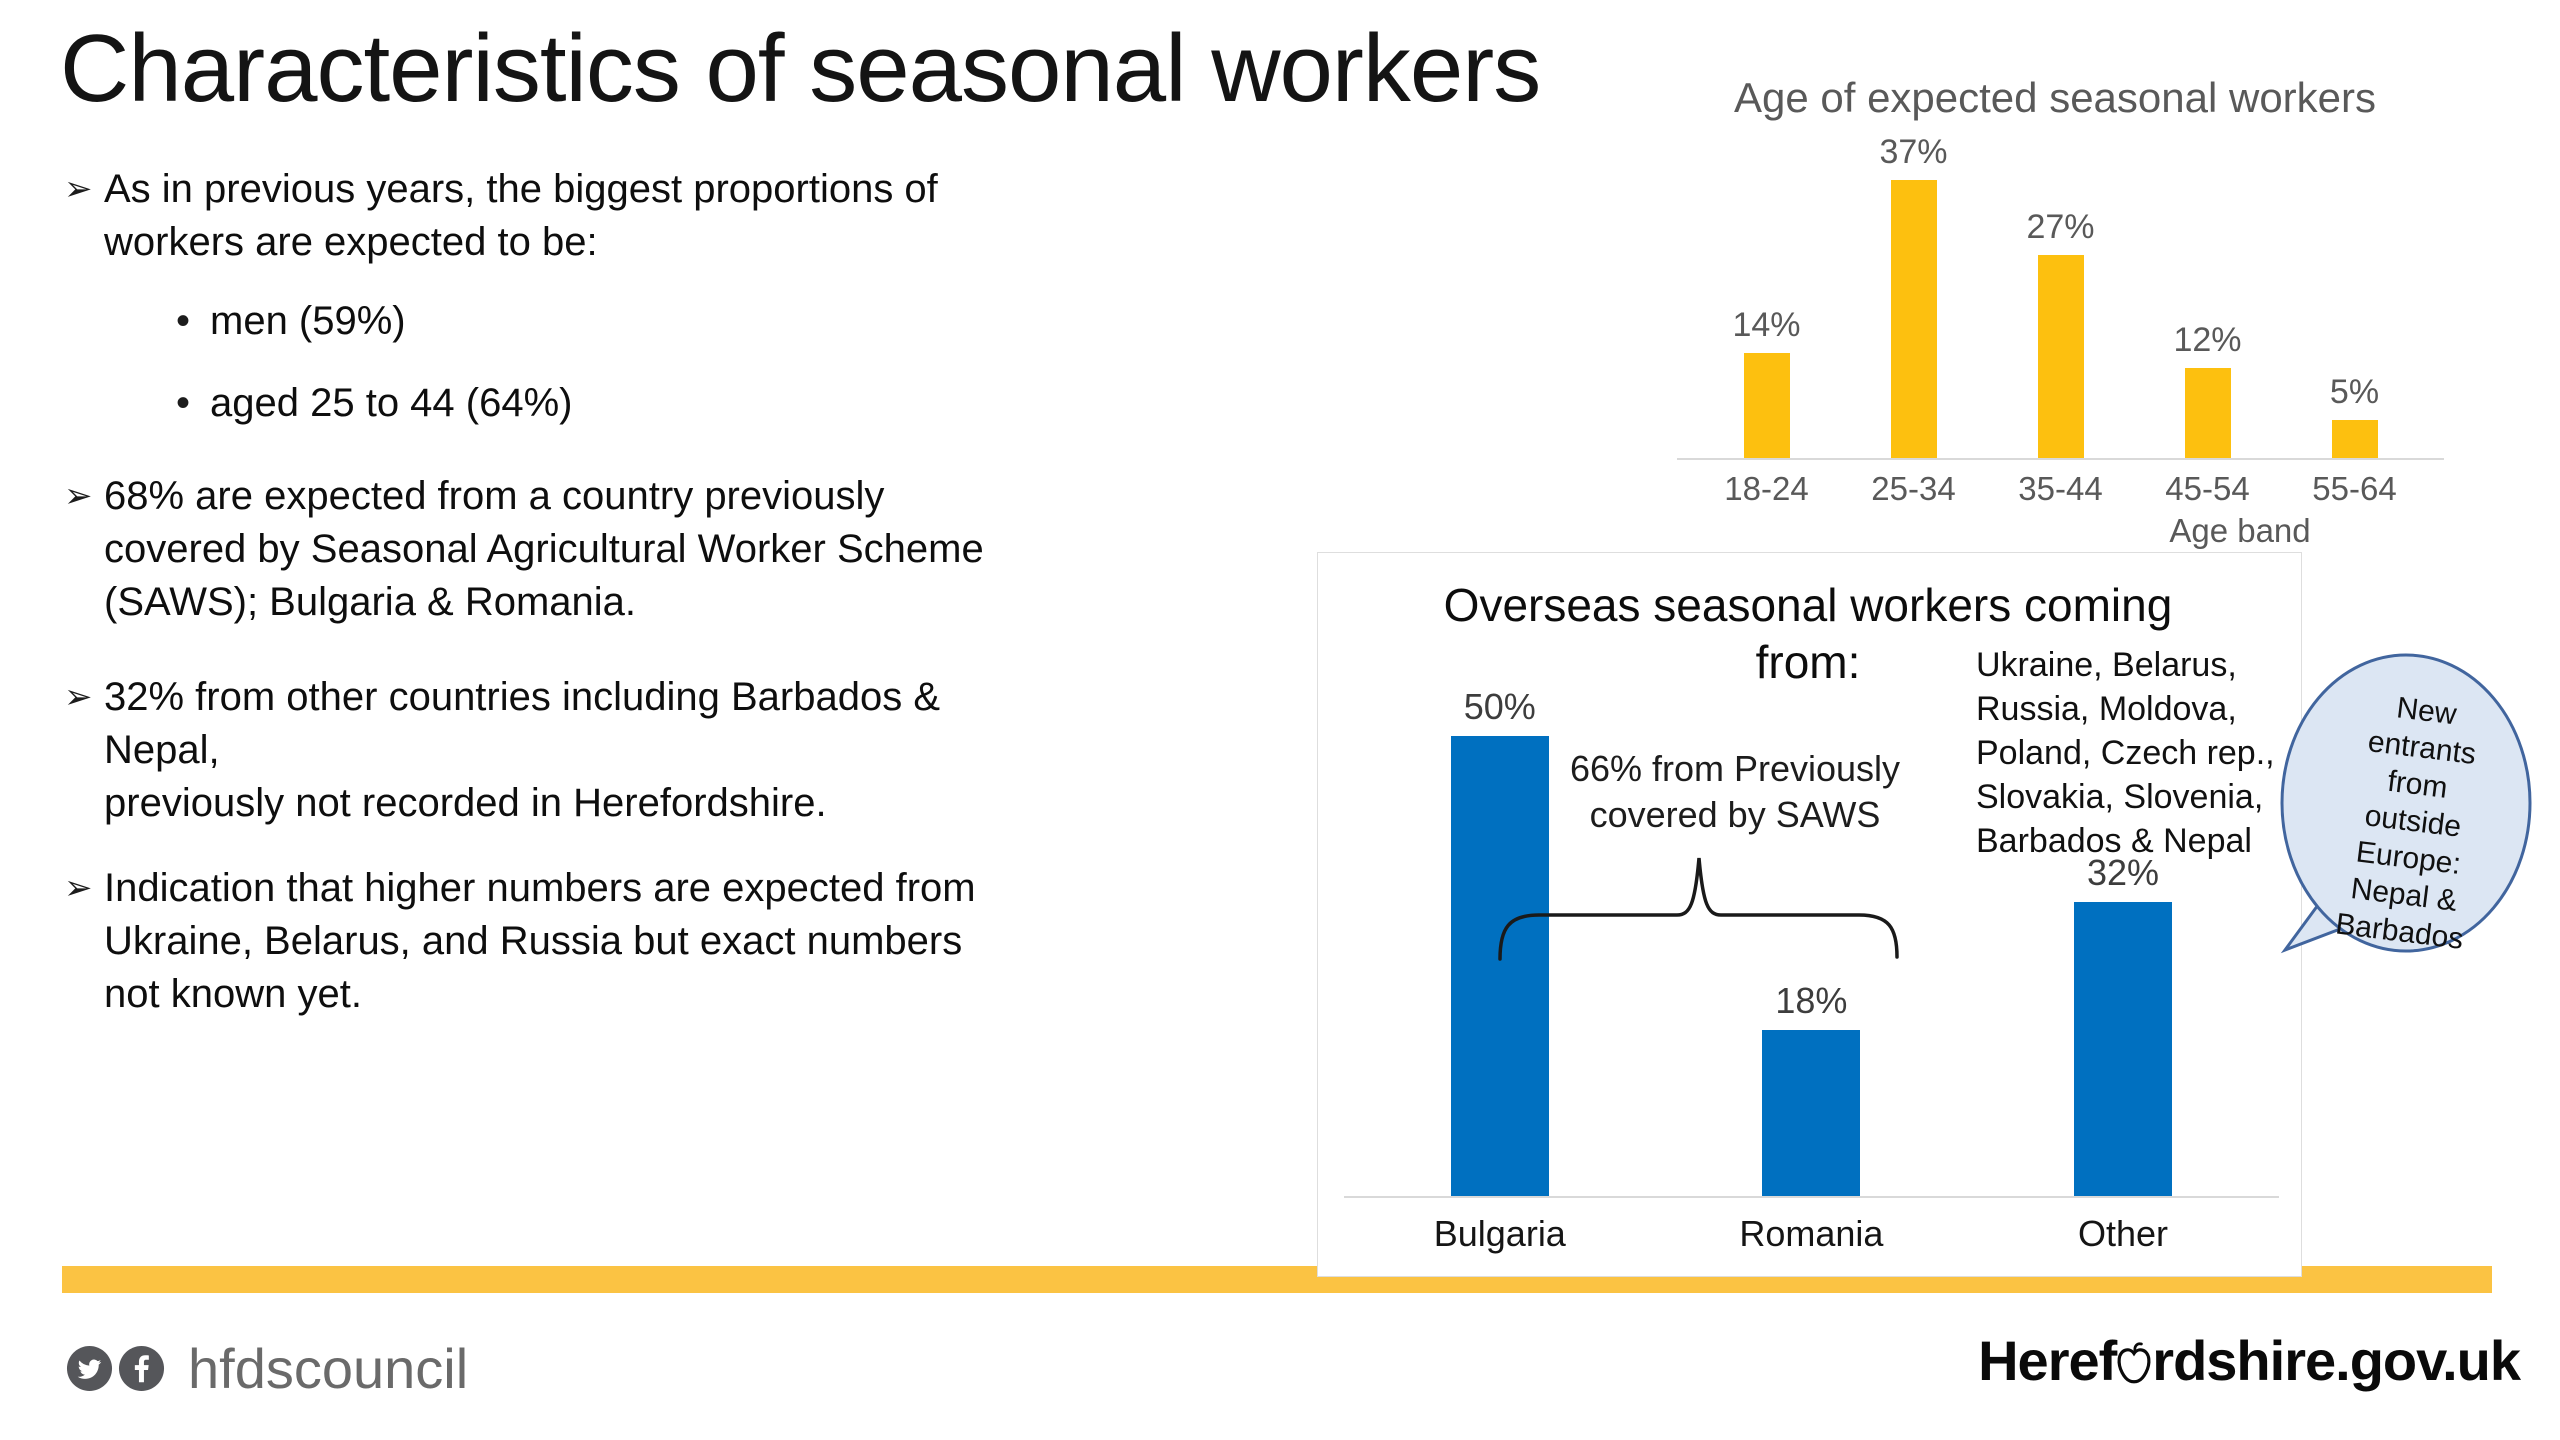 This screenshot has height=1440, width=2560. I want to click on age-value-label: 37%, so click(1913, 152).